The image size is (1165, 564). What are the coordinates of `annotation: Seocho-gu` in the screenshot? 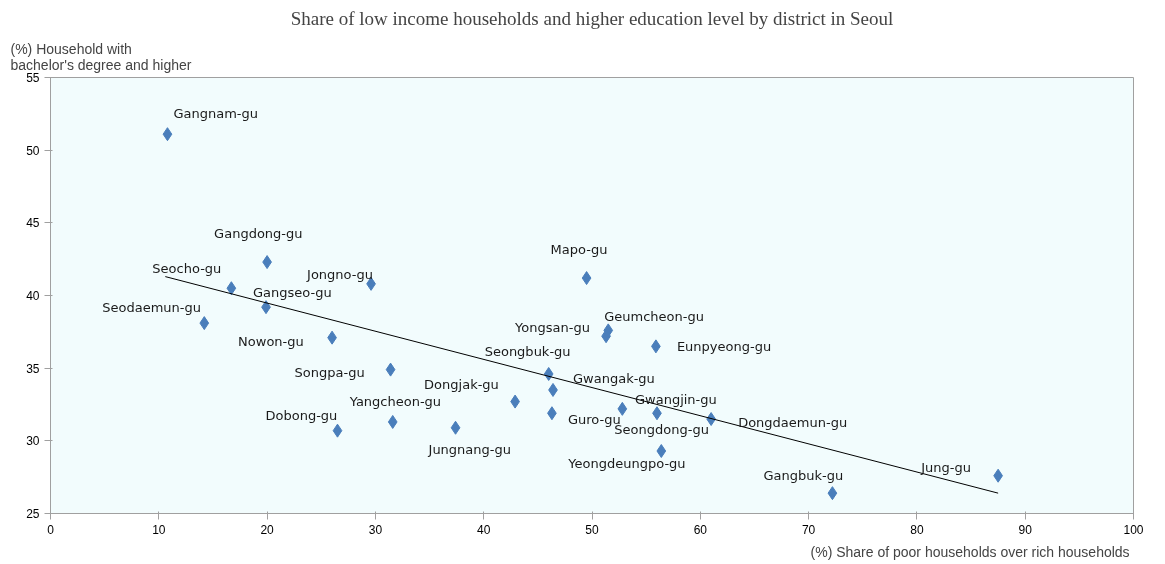 It's located at (187, 268).